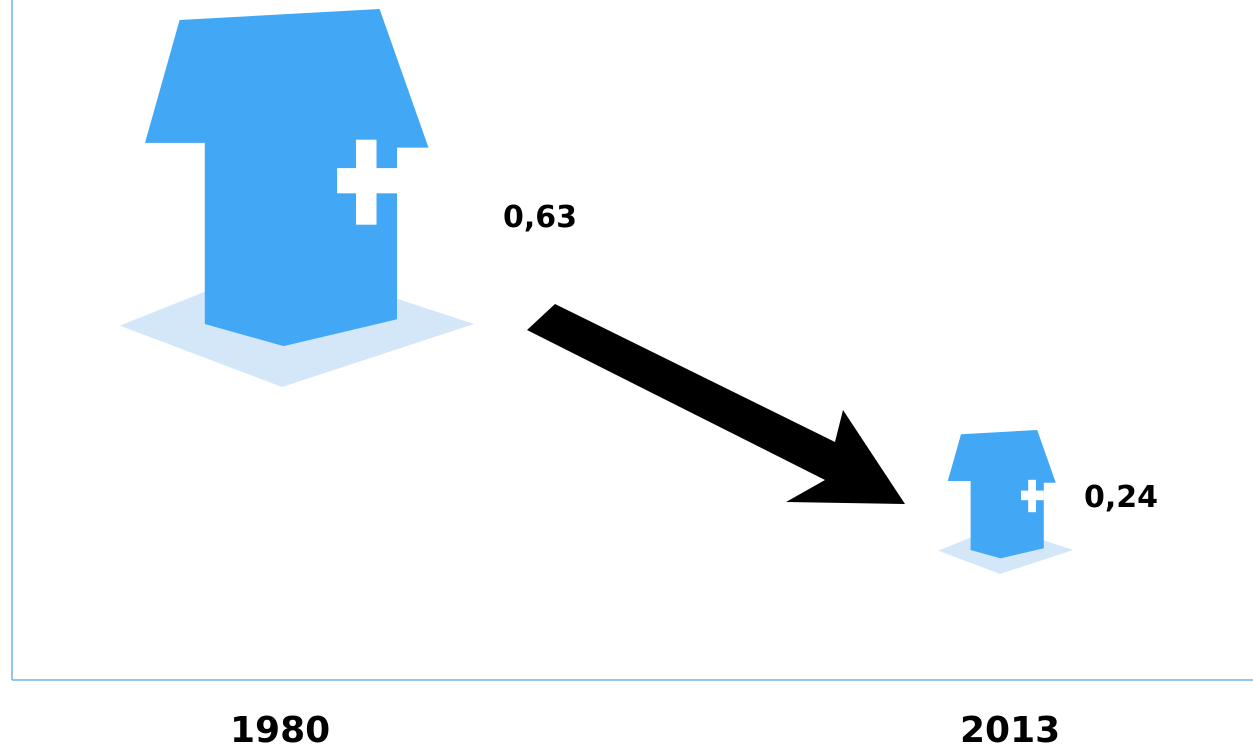  What do you see at coordinates (540, 217) in the screenshot?
I see `data-label-1980: 0,63` at bounding box center [540, 217].